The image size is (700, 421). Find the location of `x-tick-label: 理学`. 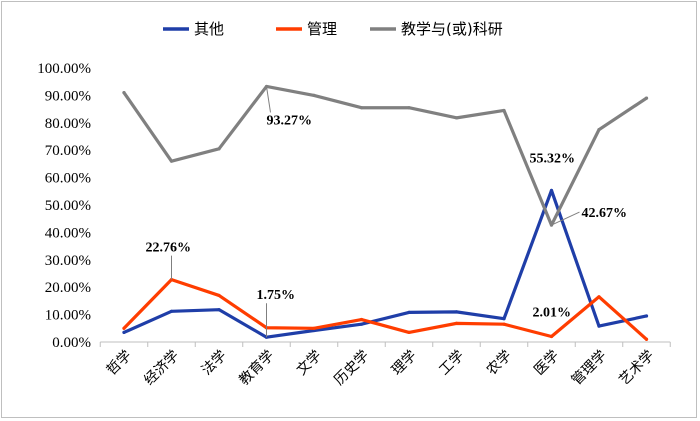

x-tick-label: 理学 is located at coordinates (404, 363).